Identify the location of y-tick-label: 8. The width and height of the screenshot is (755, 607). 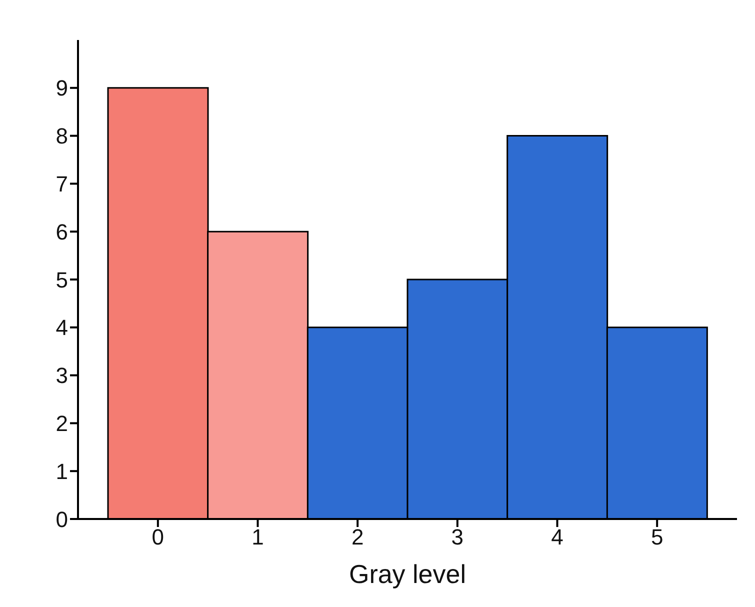
(62, 136).